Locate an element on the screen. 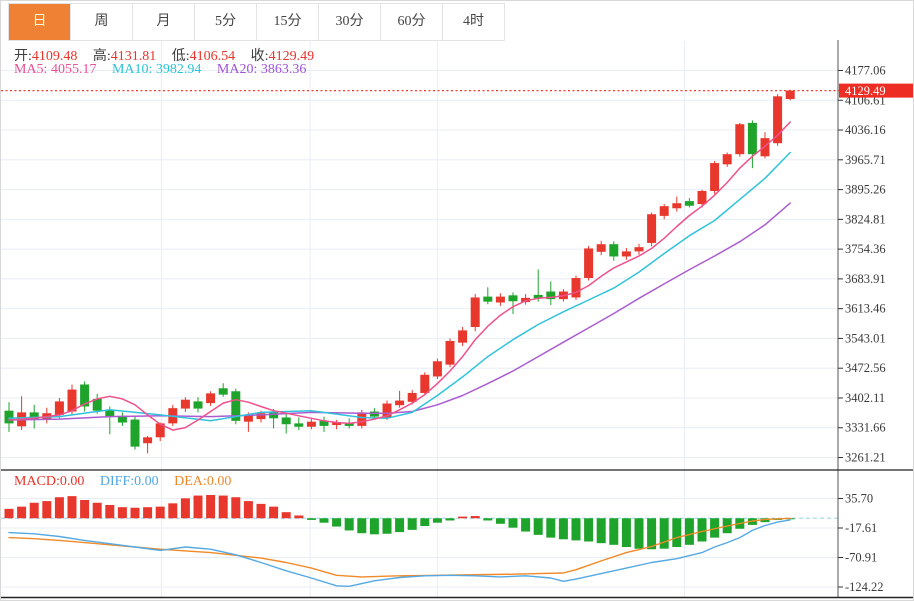 The image size is (914, 601). tab-15min: 15分 is located at coordinates (288, 22).